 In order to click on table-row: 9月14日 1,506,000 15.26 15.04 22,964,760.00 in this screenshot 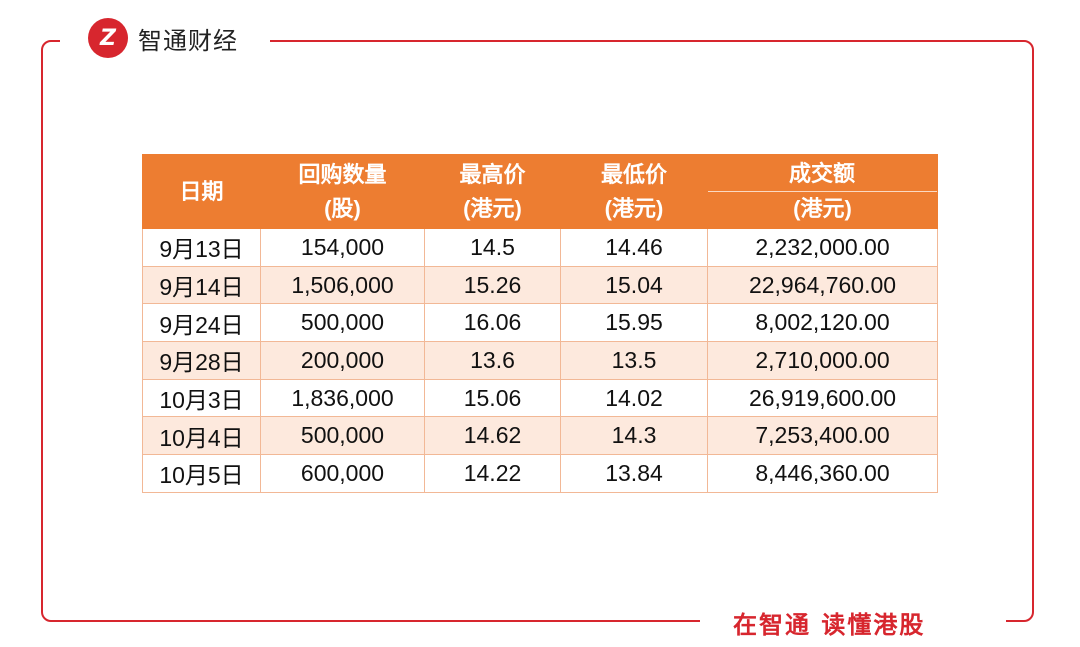, I will do `click(540, 285)`.